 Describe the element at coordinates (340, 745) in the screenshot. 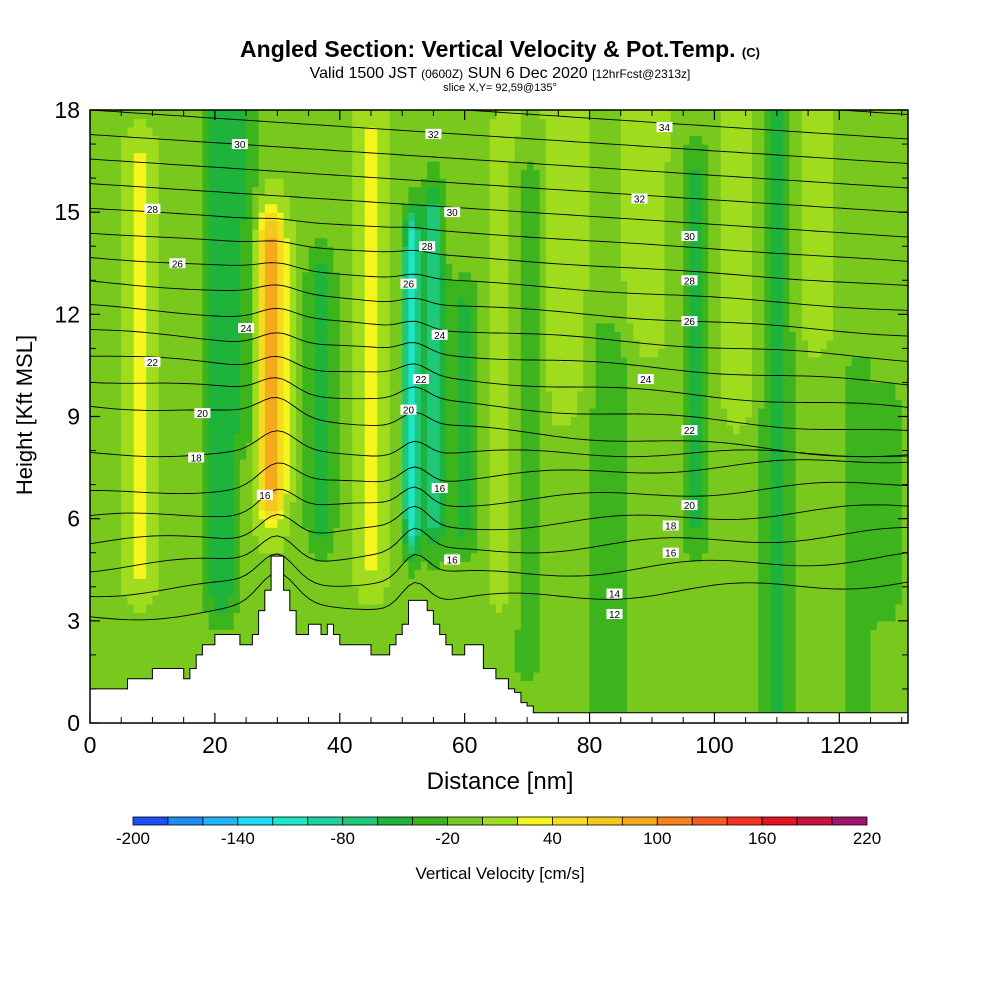

I see `x-tick-label: 40` at that location.